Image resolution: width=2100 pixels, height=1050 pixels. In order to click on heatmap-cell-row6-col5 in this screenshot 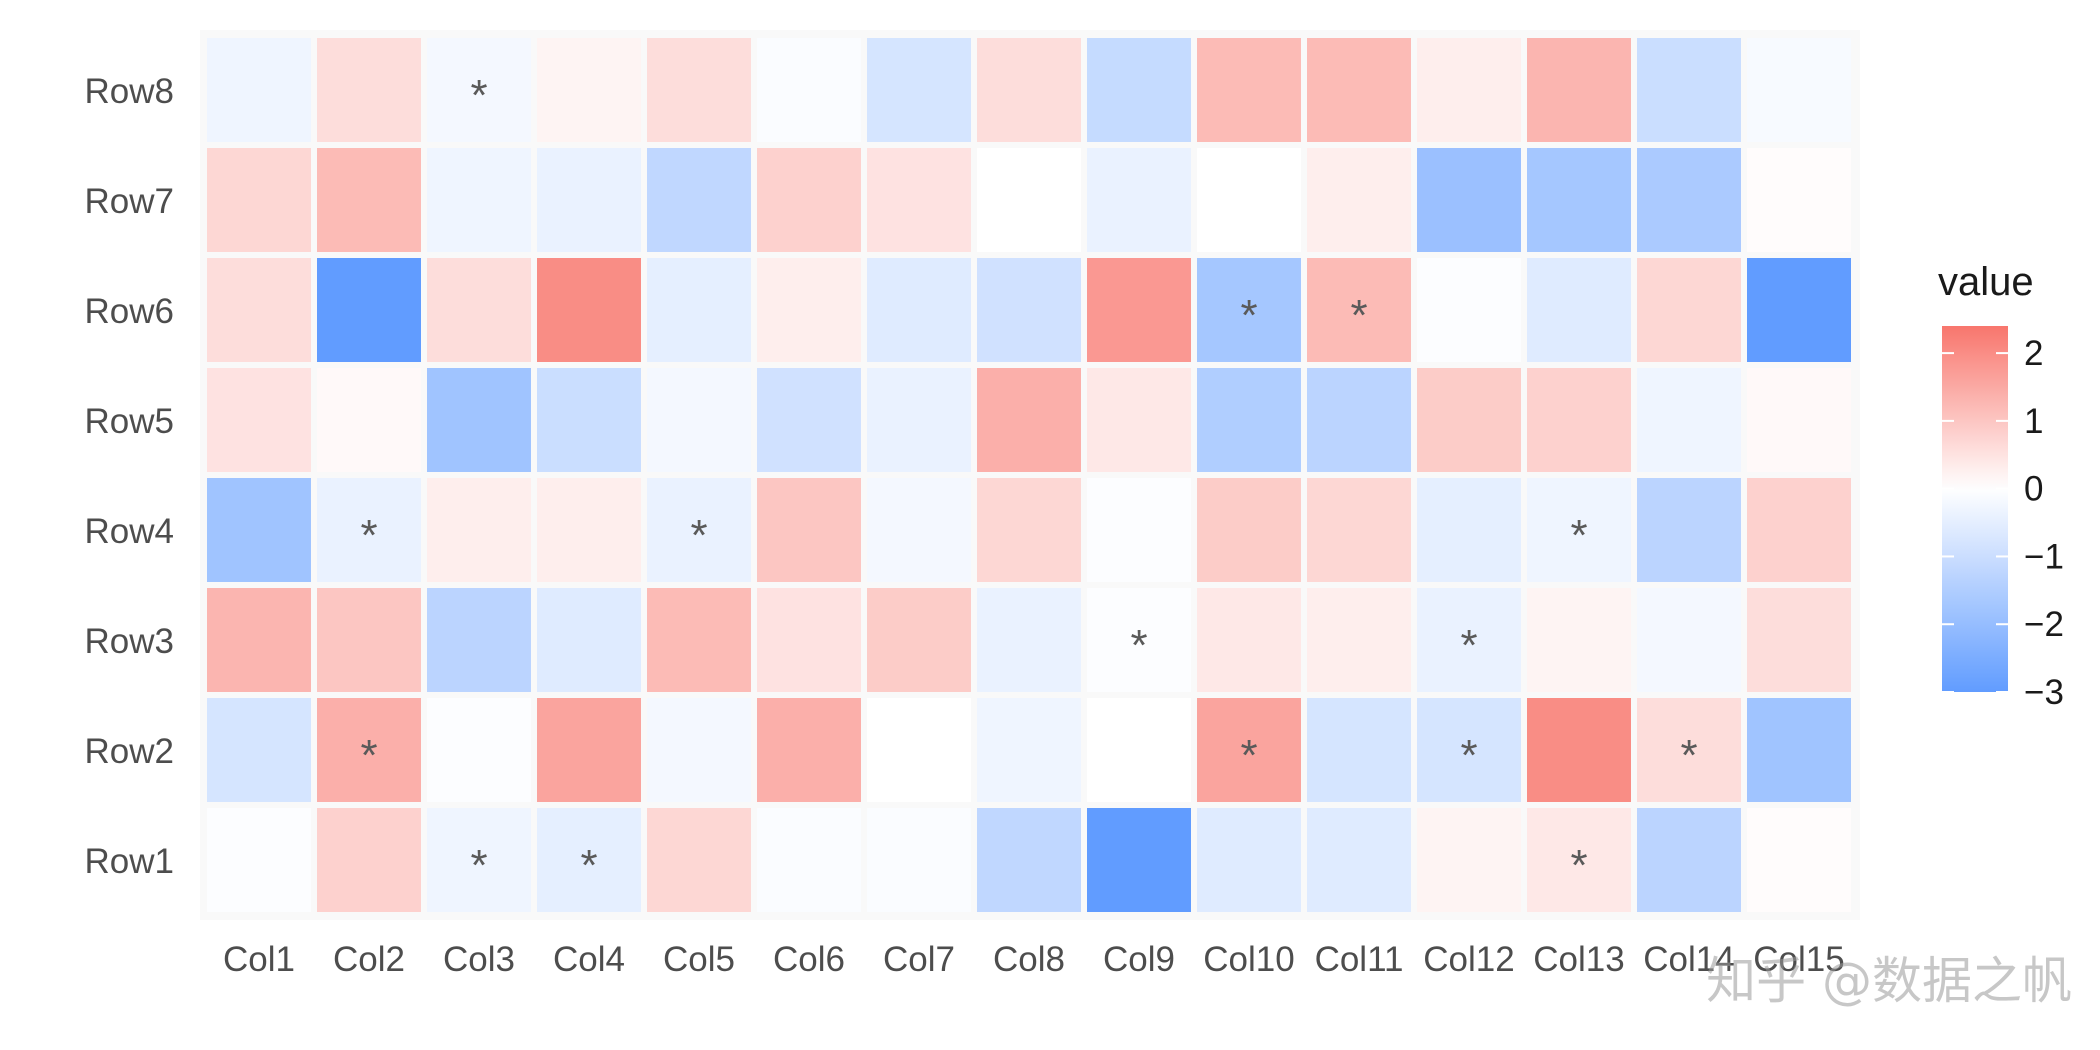, I will do `click(699, 310)`.